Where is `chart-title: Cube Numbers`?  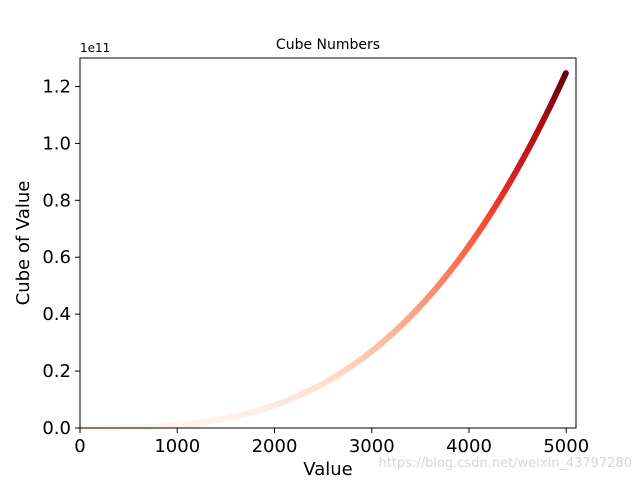 chart-title: Cube Numbers is located at coordinates (328, 45).